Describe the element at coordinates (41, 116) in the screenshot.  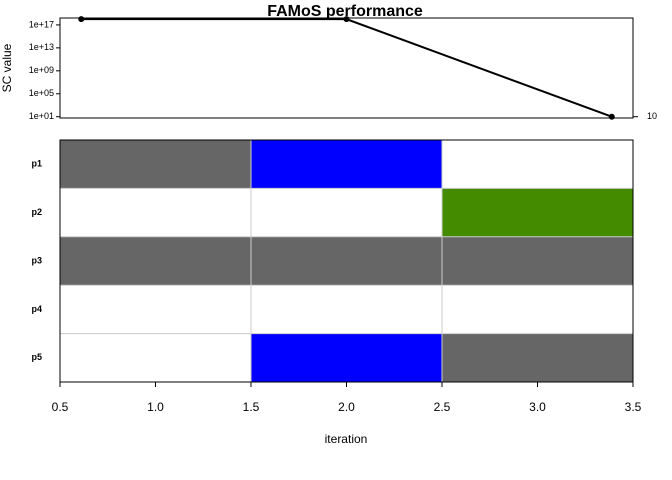
I see `y-tick-label: 1e+01` at that location.